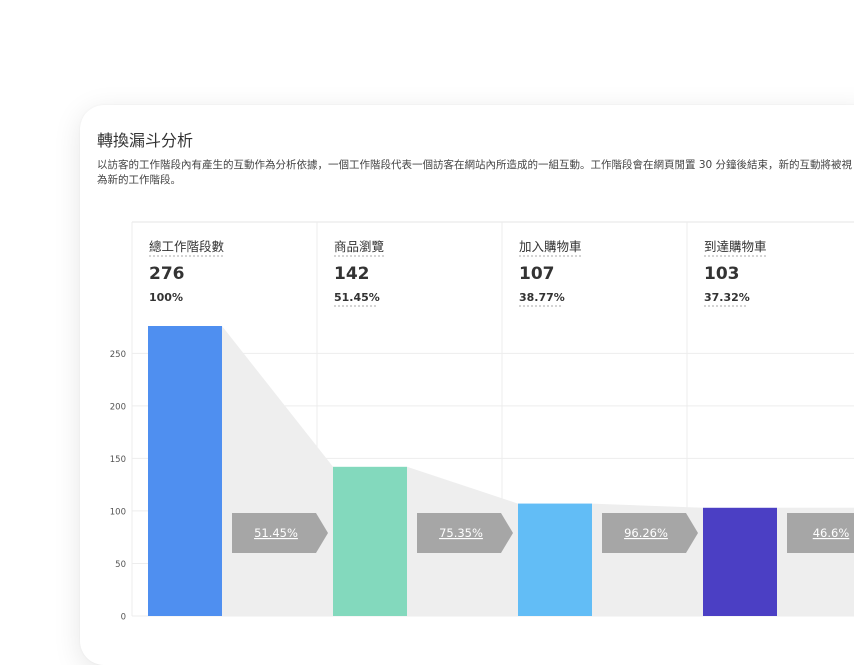  What do you see at coordinates (550, 246) in the screenshot?
I see `step-name: 加入購物車` at bounding box center [550, 246].